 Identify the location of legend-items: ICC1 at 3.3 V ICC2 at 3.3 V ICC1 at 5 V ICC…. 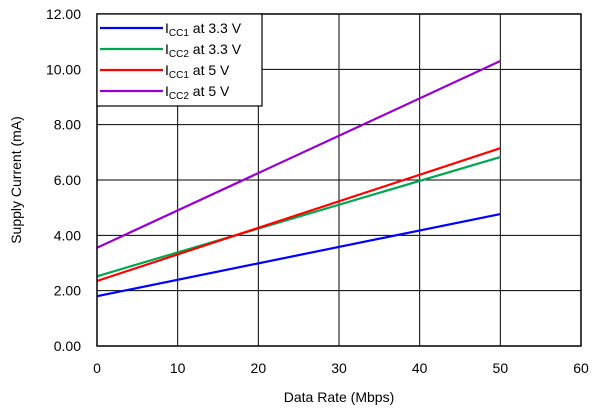
(171, 61).